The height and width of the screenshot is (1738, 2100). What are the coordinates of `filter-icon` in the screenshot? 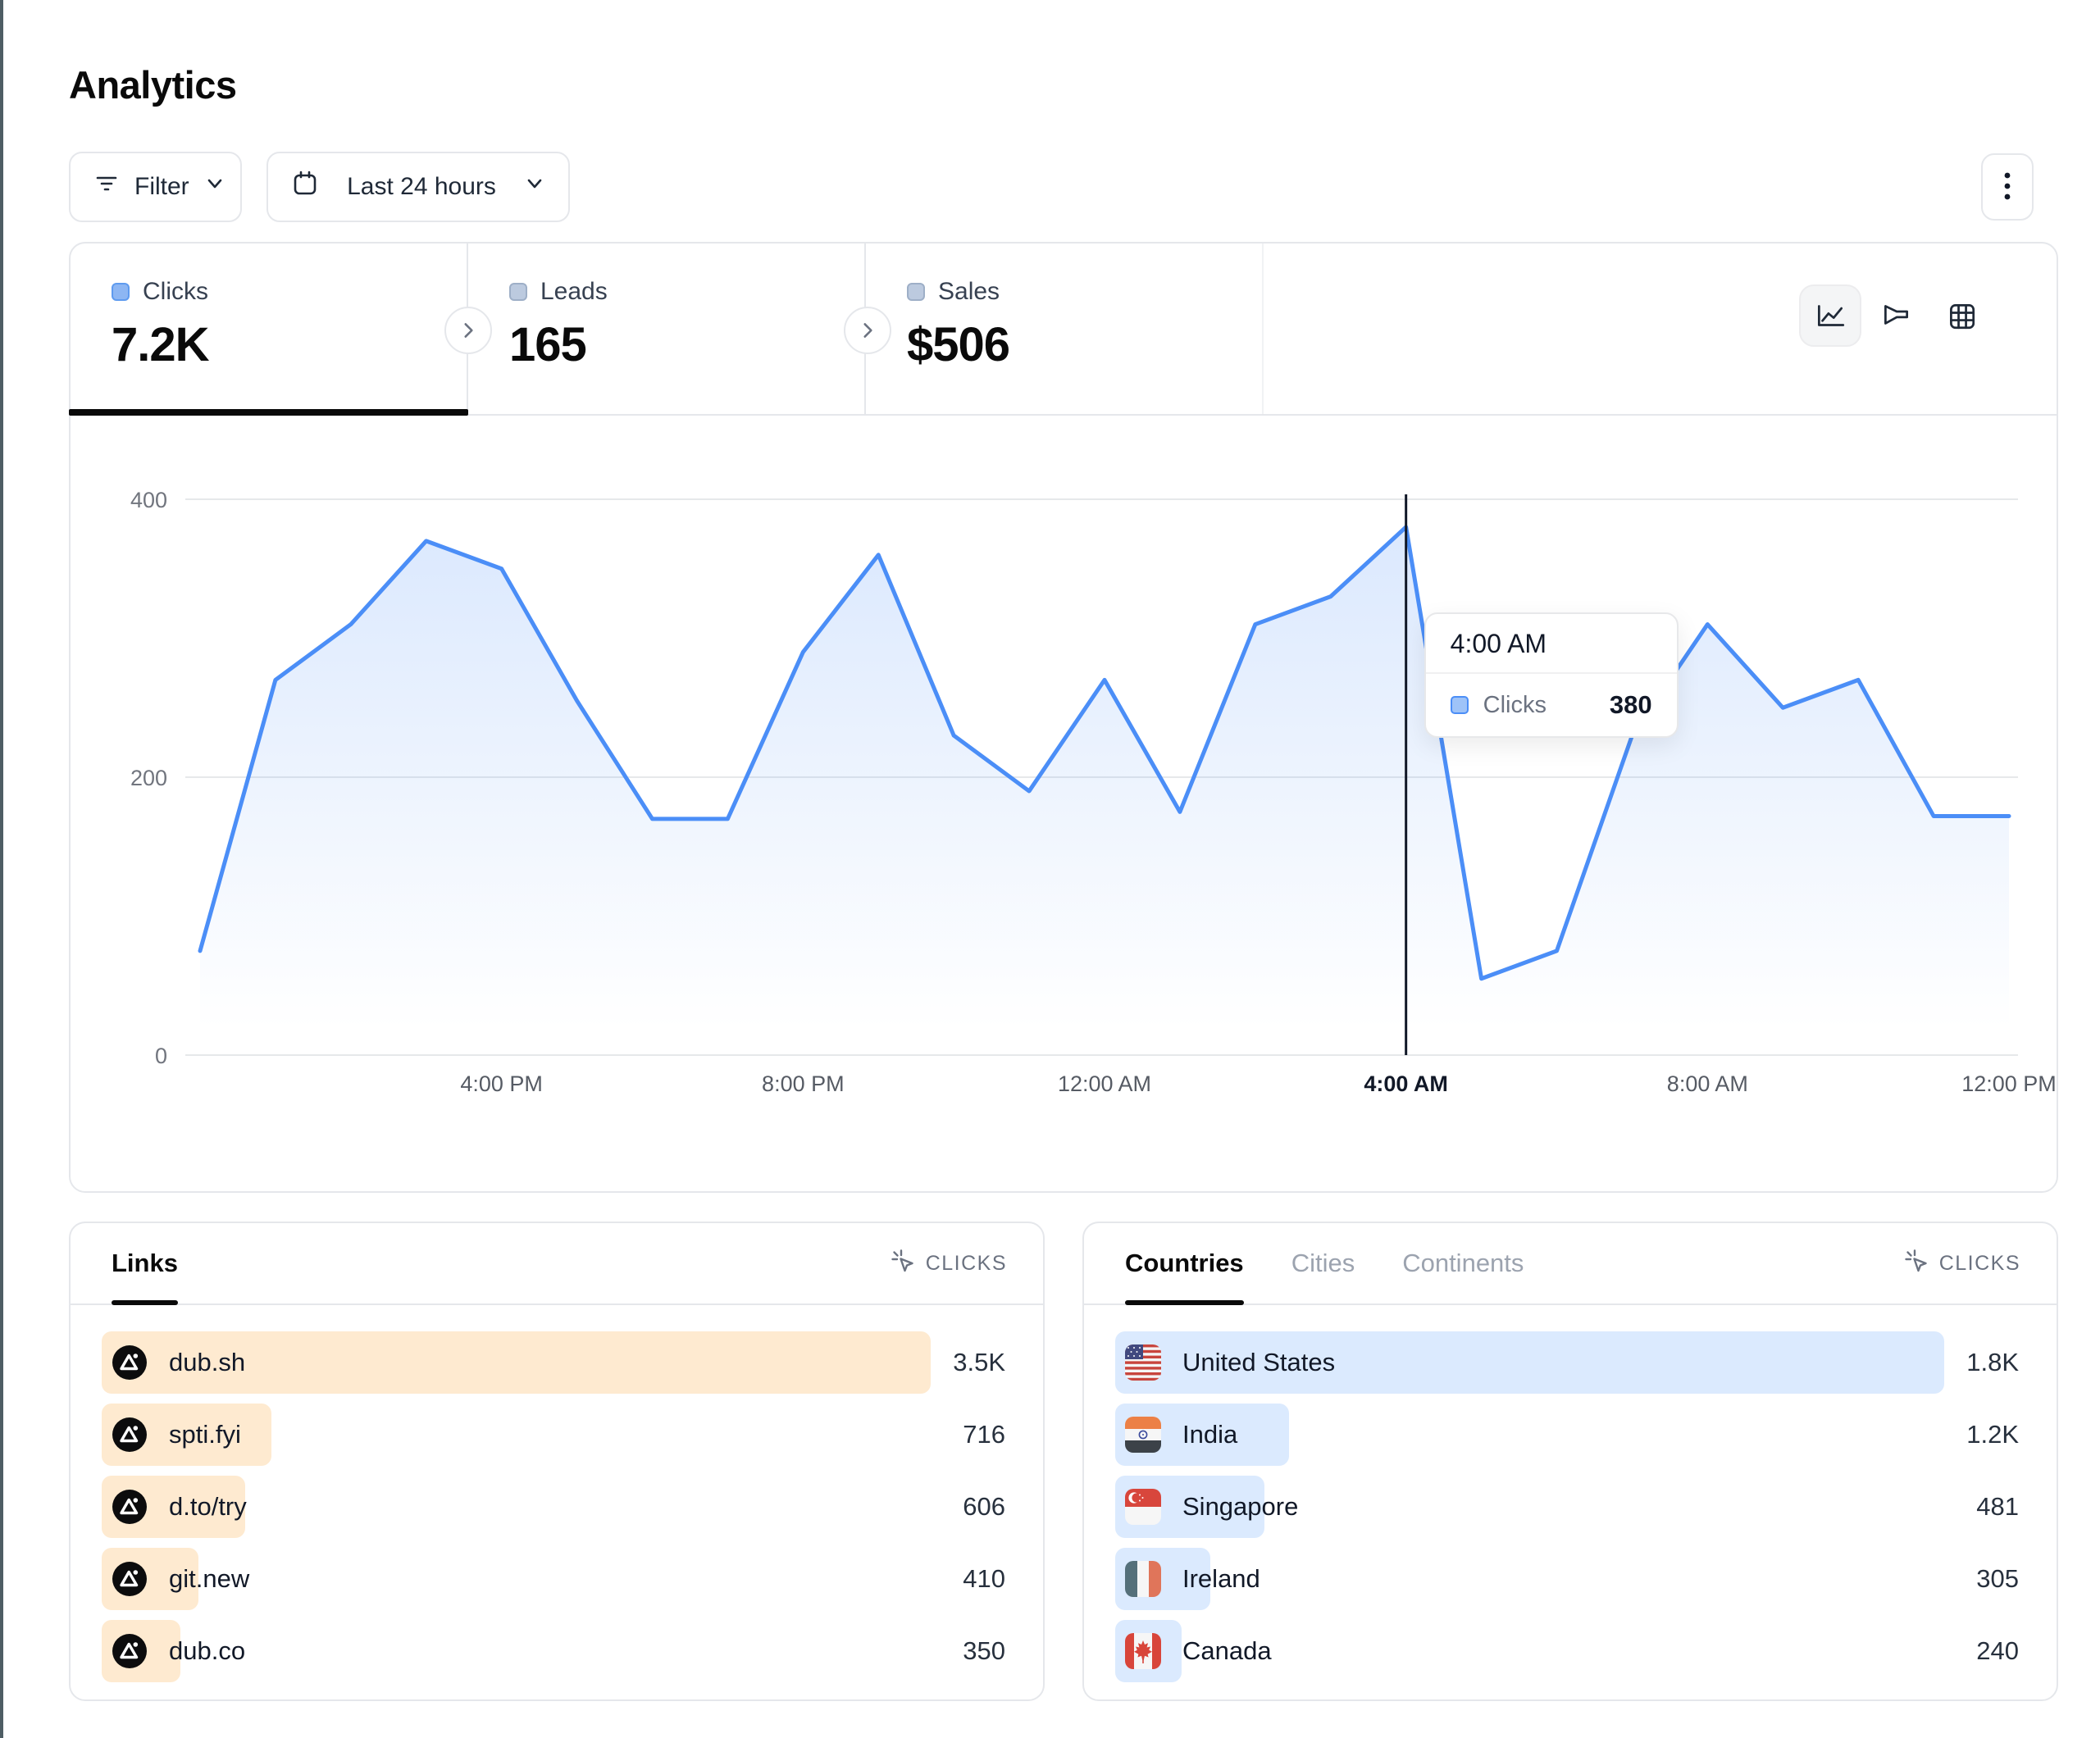 It's located at (106, 187).